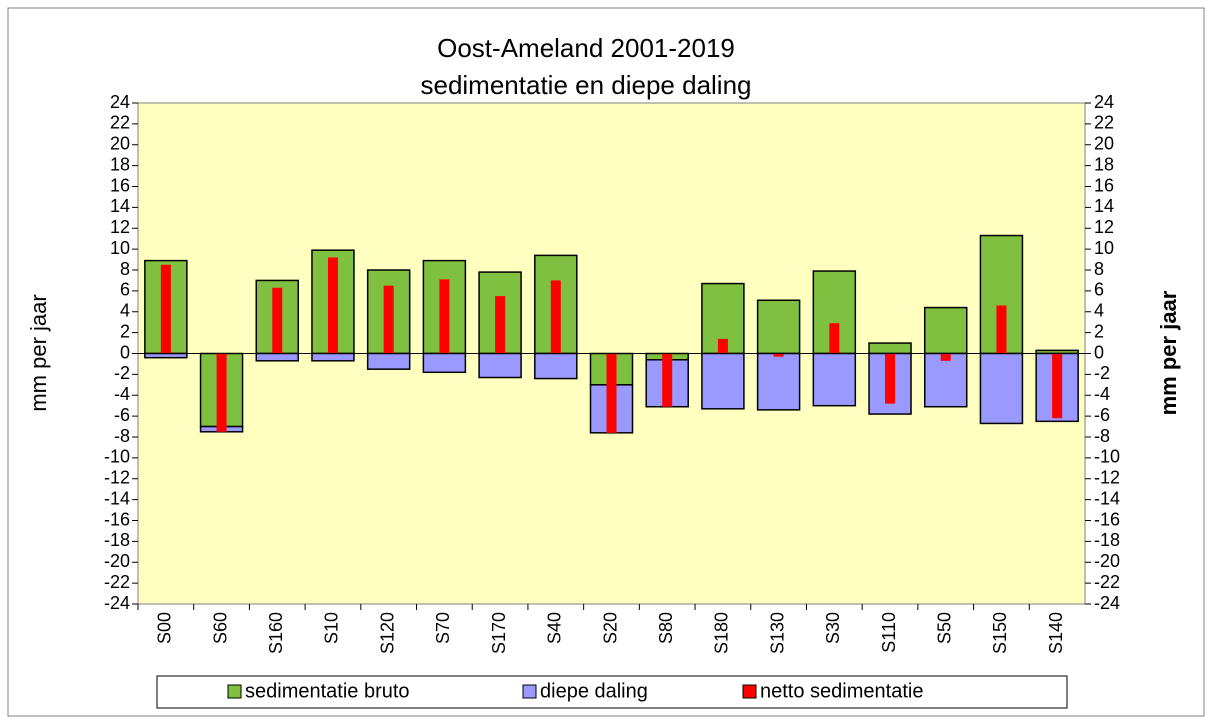 Image resolution: width=1212 pixels, height=720 pixels. I want to click on y2-tick-label: 24, so click(1104, 102).